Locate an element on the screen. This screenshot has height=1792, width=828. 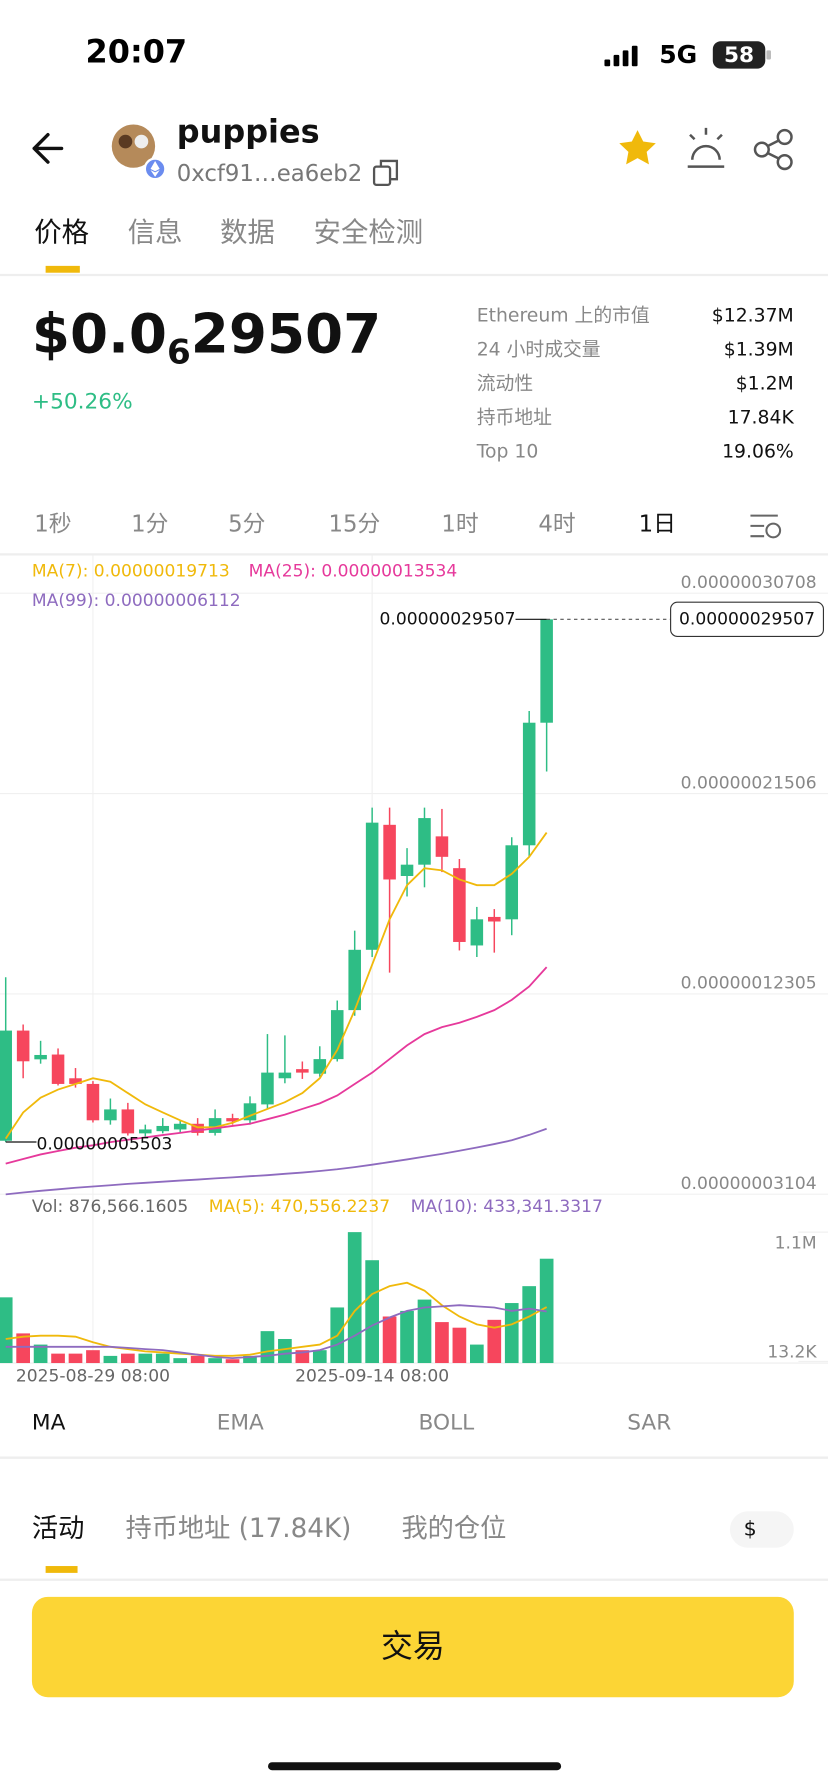
tab: 信息 is located at coordinates (155, 232).